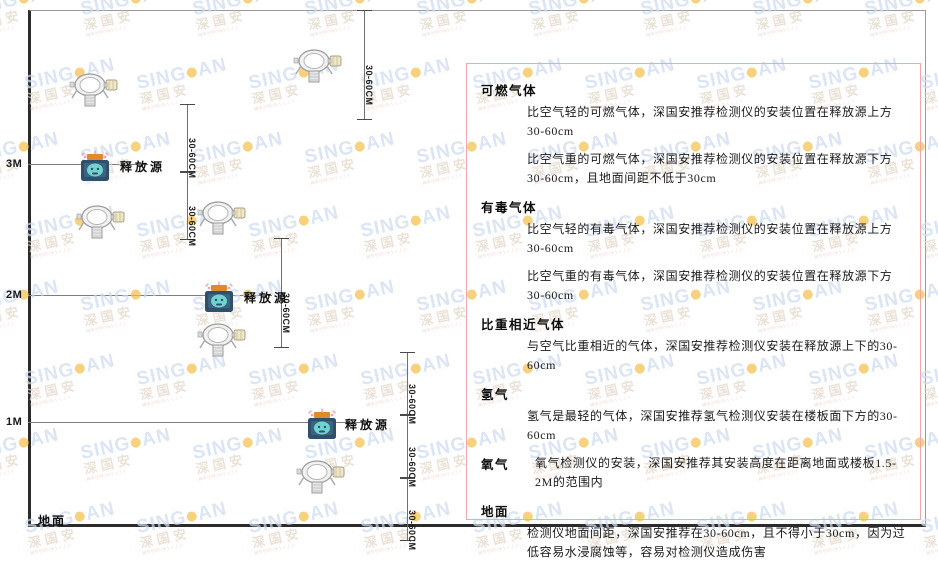 This screenshot has height=562, width=938. I want to click on source-label-1m: 释放源, so click(368, 425).